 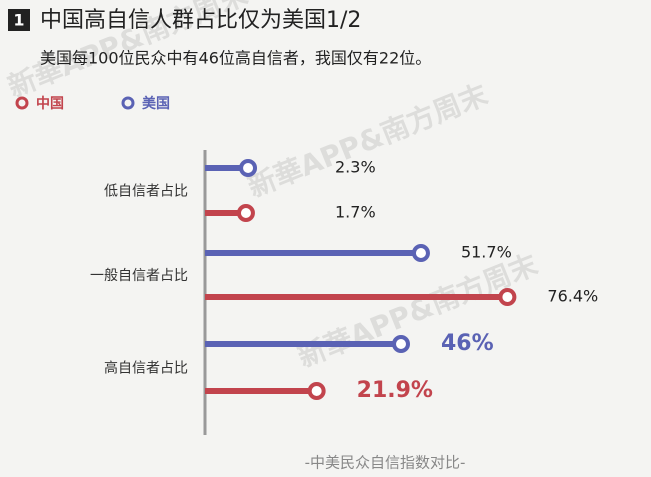 I want to click on chart-title: 中国高自信人群占比仅为美国1/2, so click(x=200, y=20).